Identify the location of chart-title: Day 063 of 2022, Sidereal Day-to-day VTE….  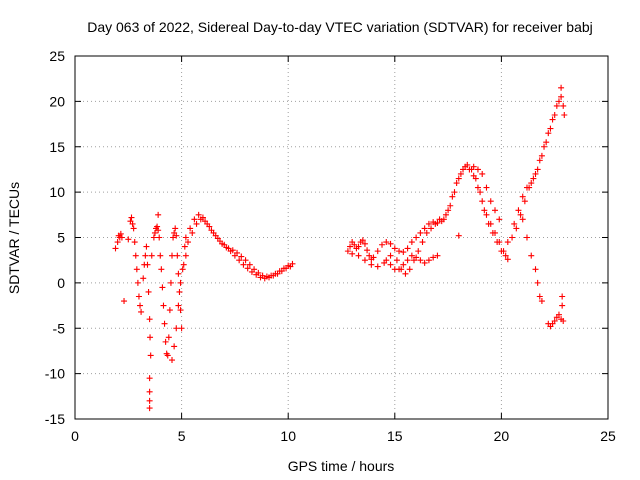
(340, 27).